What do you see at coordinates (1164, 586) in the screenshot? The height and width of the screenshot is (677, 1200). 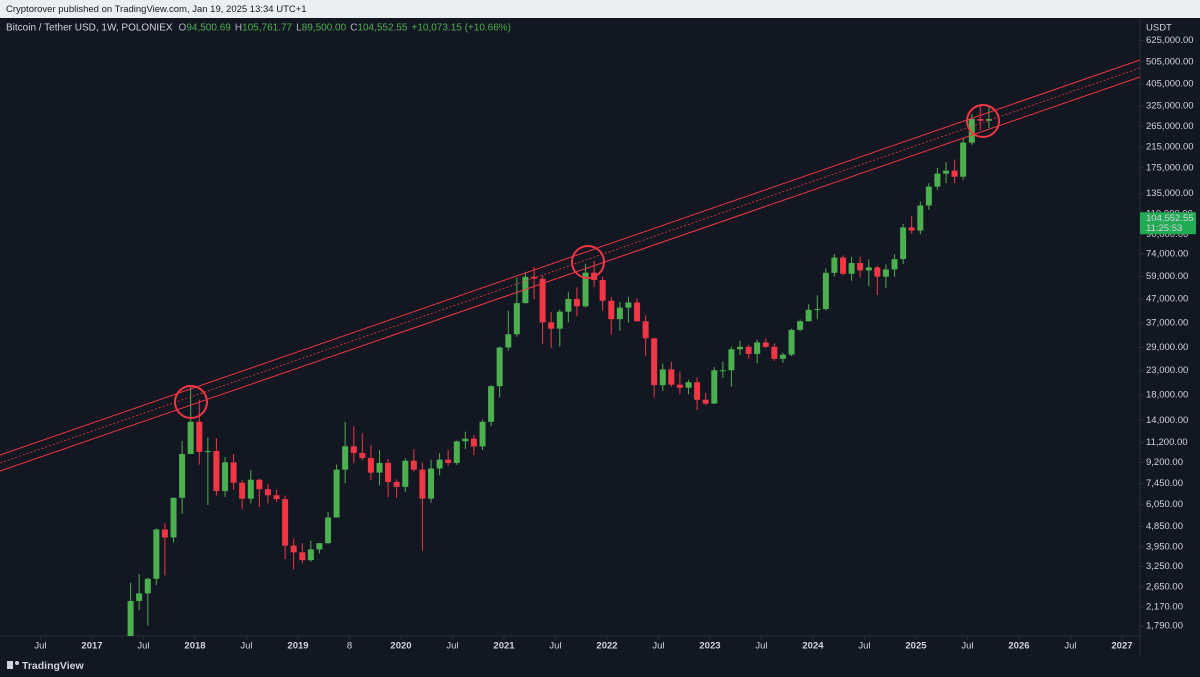 I see `y-tick-label: 2,650.00` at bounding box center [1164, 586].